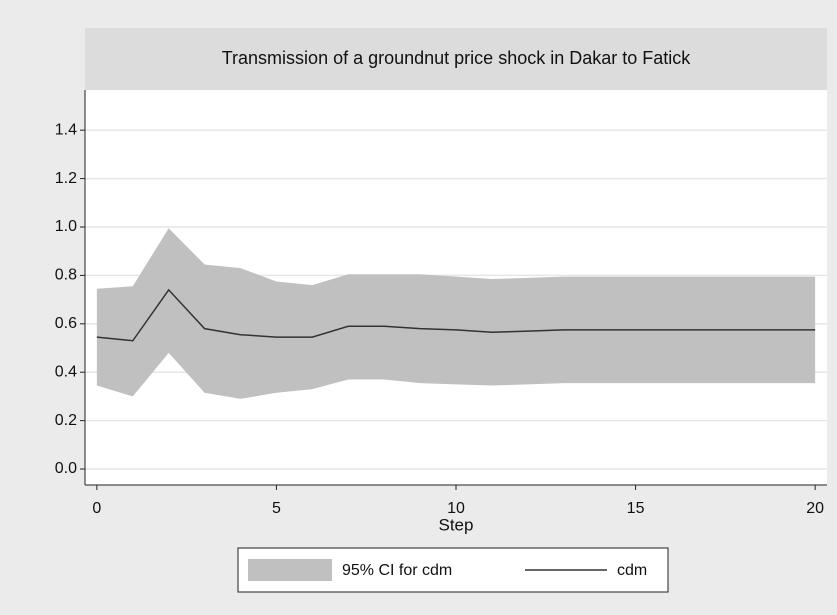  Describe the element at coordinates (66, 371) in the screenshot. I see `y-tick-label: 0.4` at that location.